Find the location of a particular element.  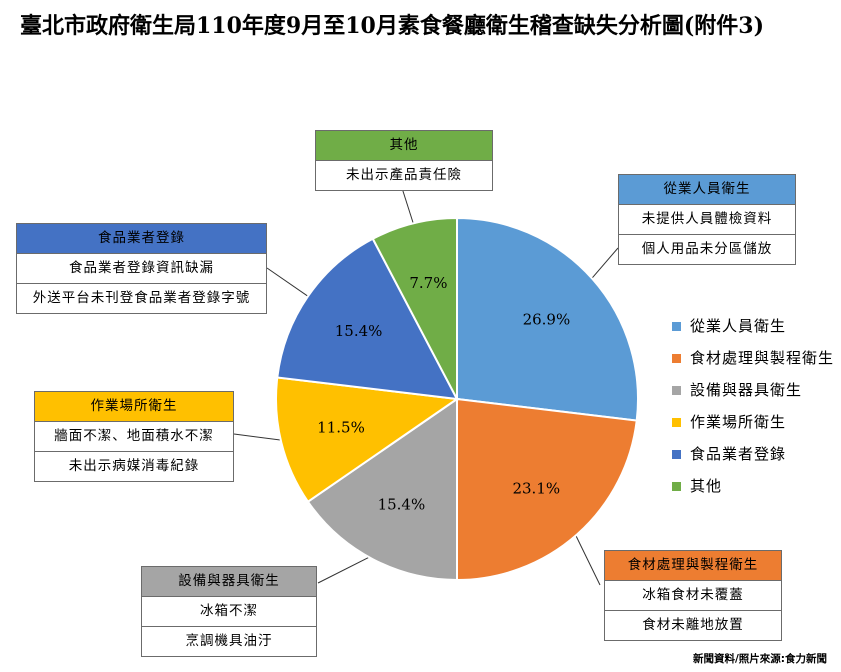

leader-line-equipment is located at coordinates (346, 568).